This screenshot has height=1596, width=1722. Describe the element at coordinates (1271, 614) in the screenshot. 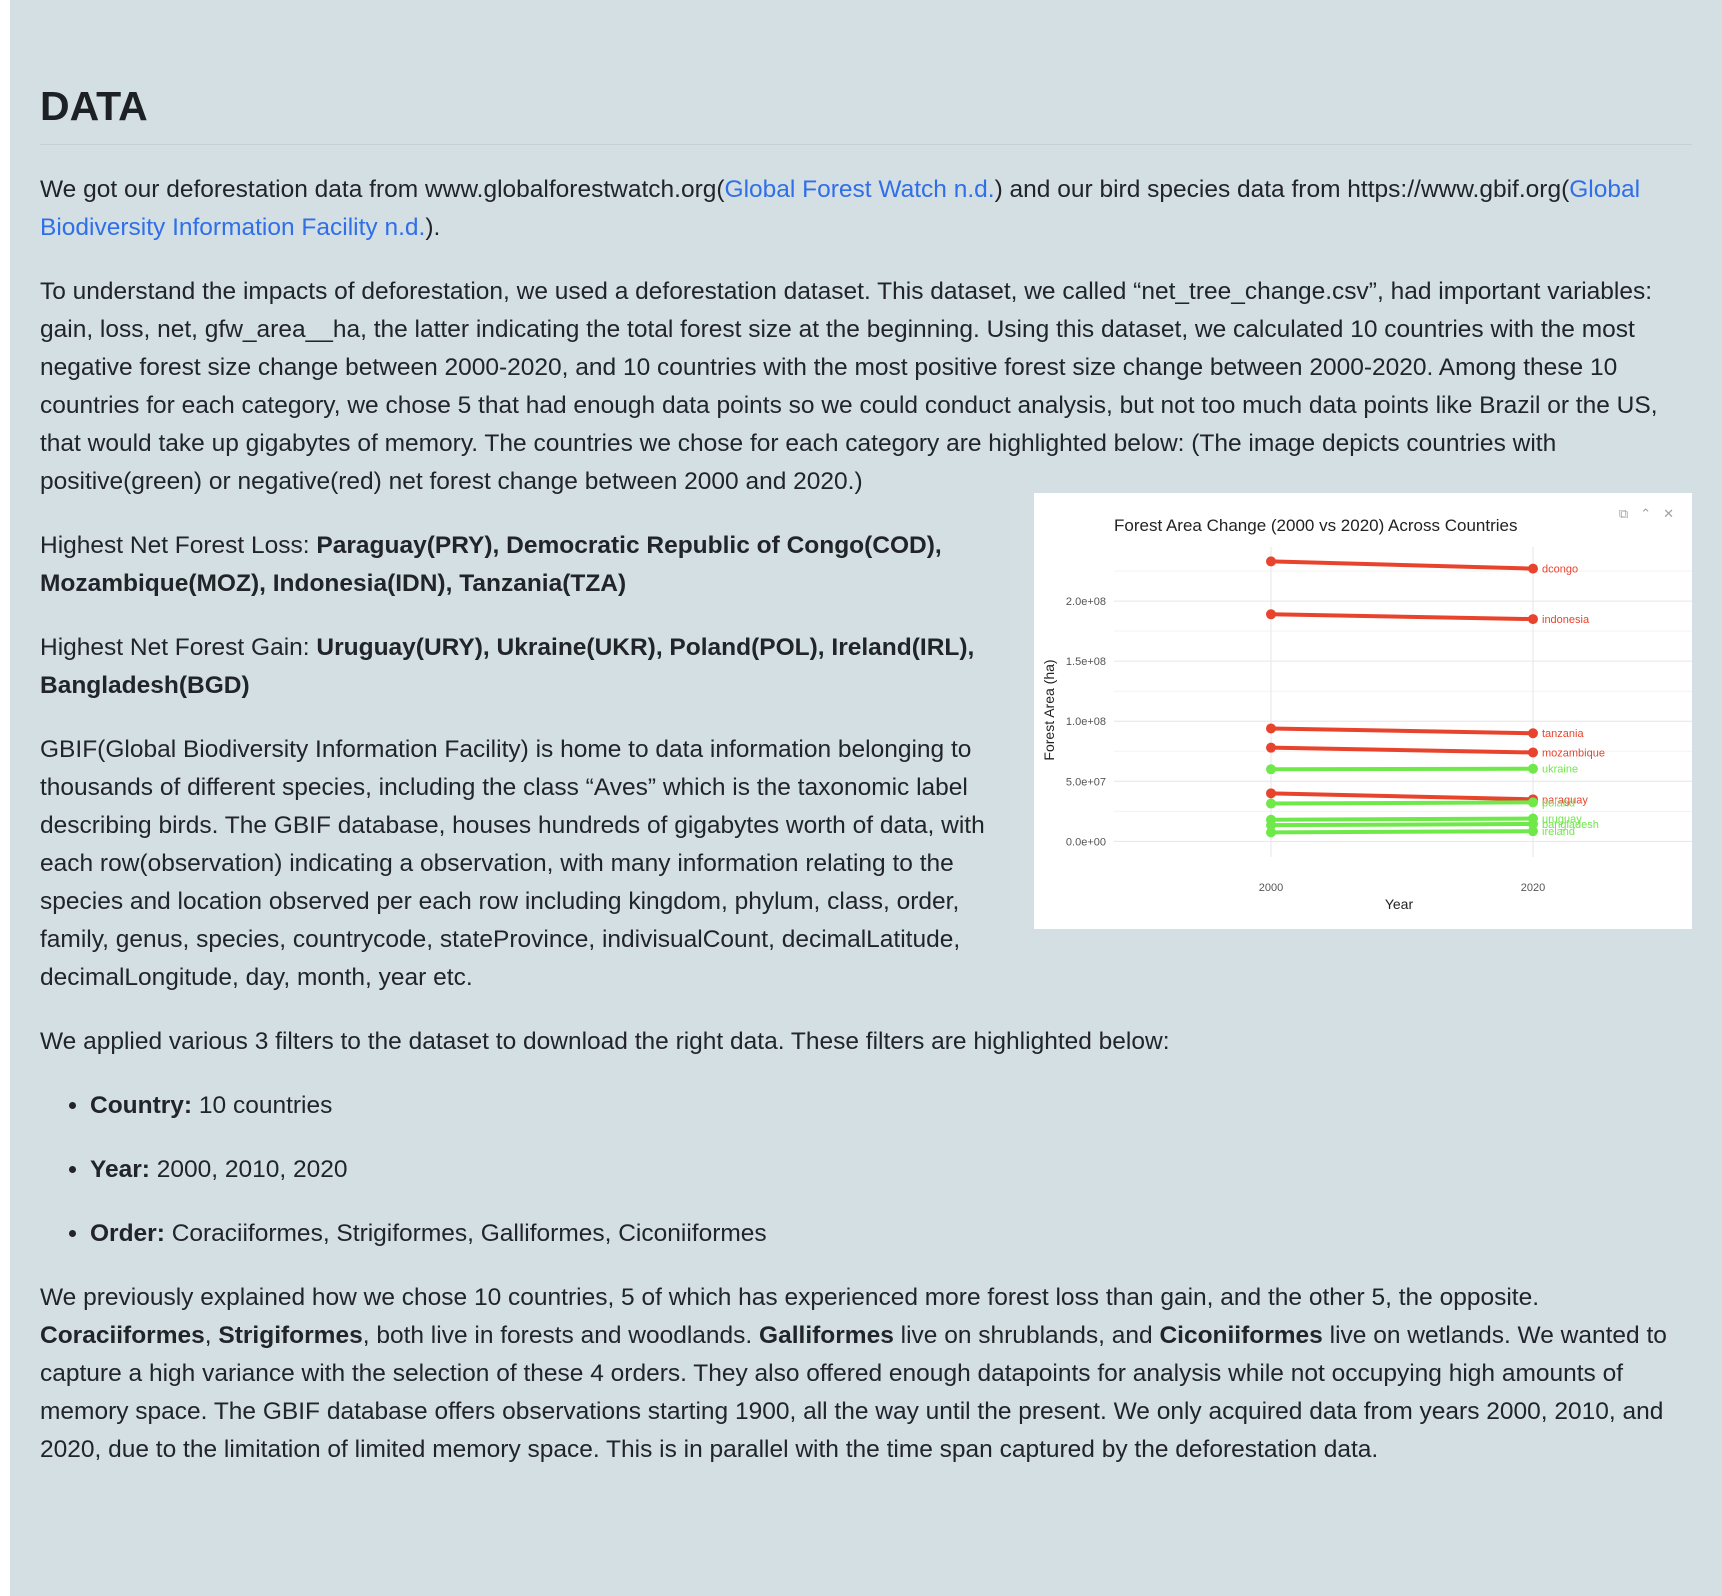

I see `point-indonesia-2000` at that location.